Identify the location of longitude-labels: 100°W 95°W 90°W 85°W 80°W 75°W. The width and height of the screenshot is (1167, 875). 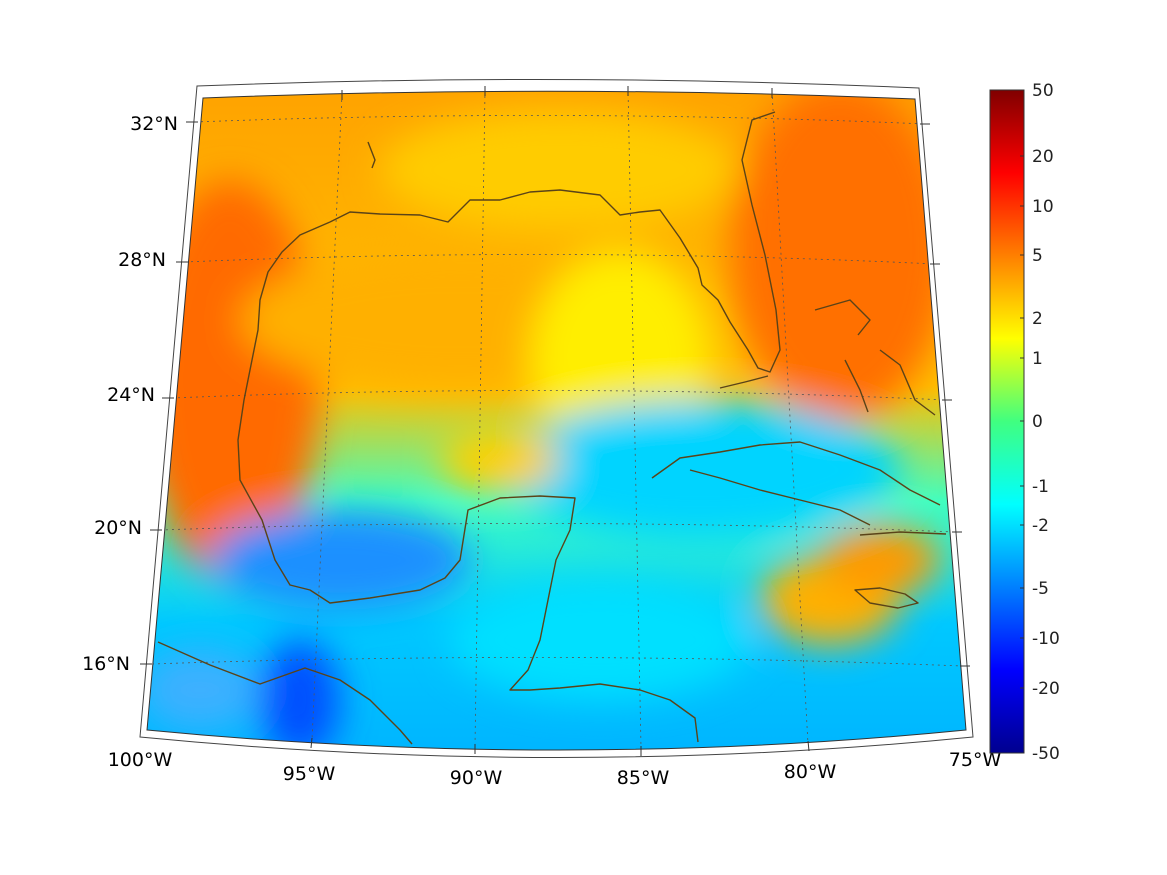
(555, 769).